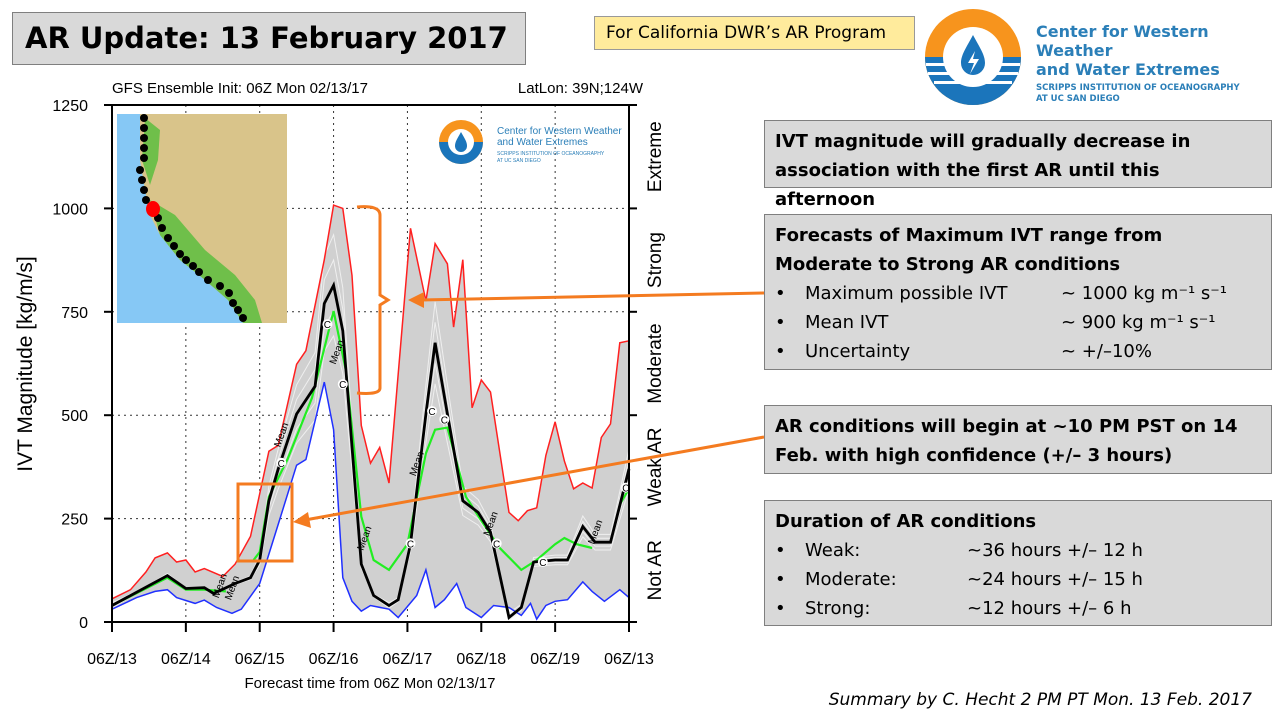 This screenshot has height=720, width=1280. What do you see at coordinates (1138, 322) in the screenshot?
I see `item-value: ~ 900 kg m⁻¹ s⁻¹` at bounding box center [1138, 322].